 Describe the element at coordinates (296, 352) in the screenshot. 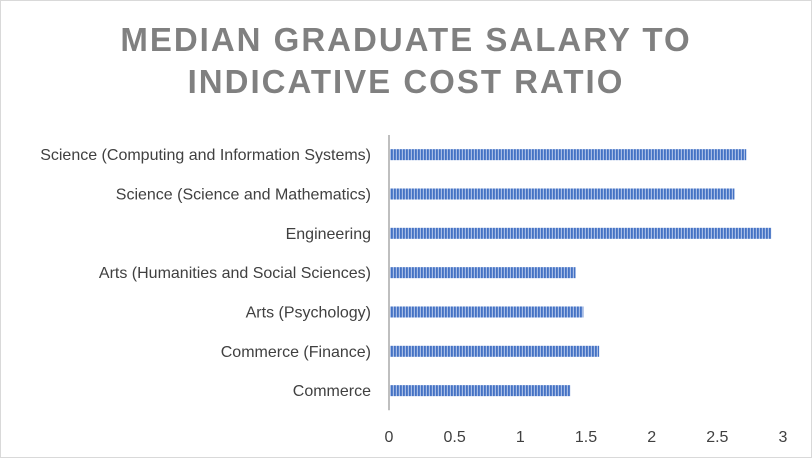

I see `category-label-5: Commerce (Finance)` at that location.